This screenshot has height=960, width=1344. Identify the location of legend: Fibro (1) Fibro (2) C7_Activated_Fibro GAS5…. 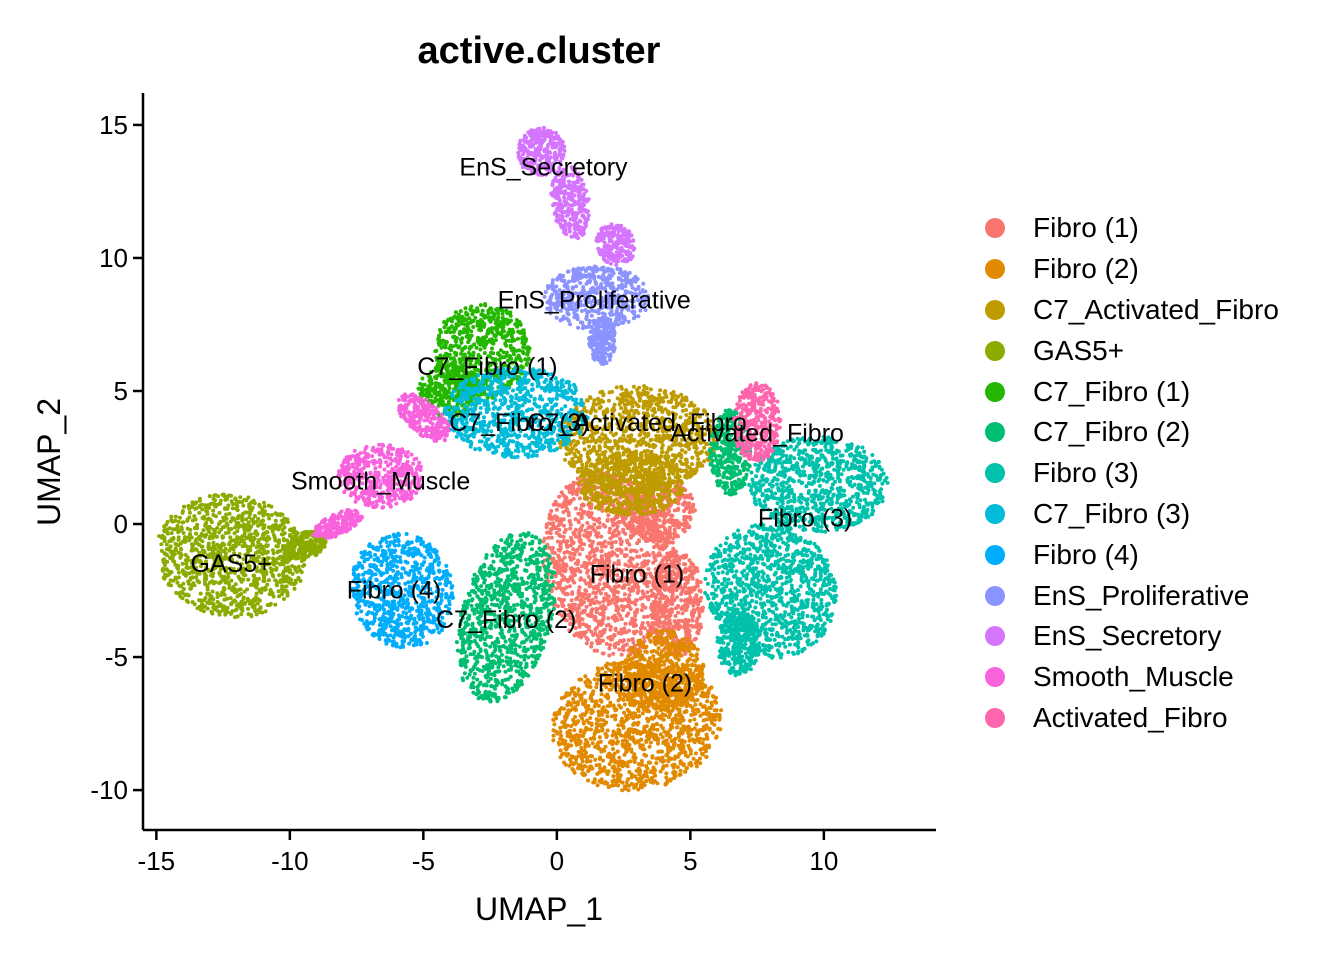
(1127, 473).